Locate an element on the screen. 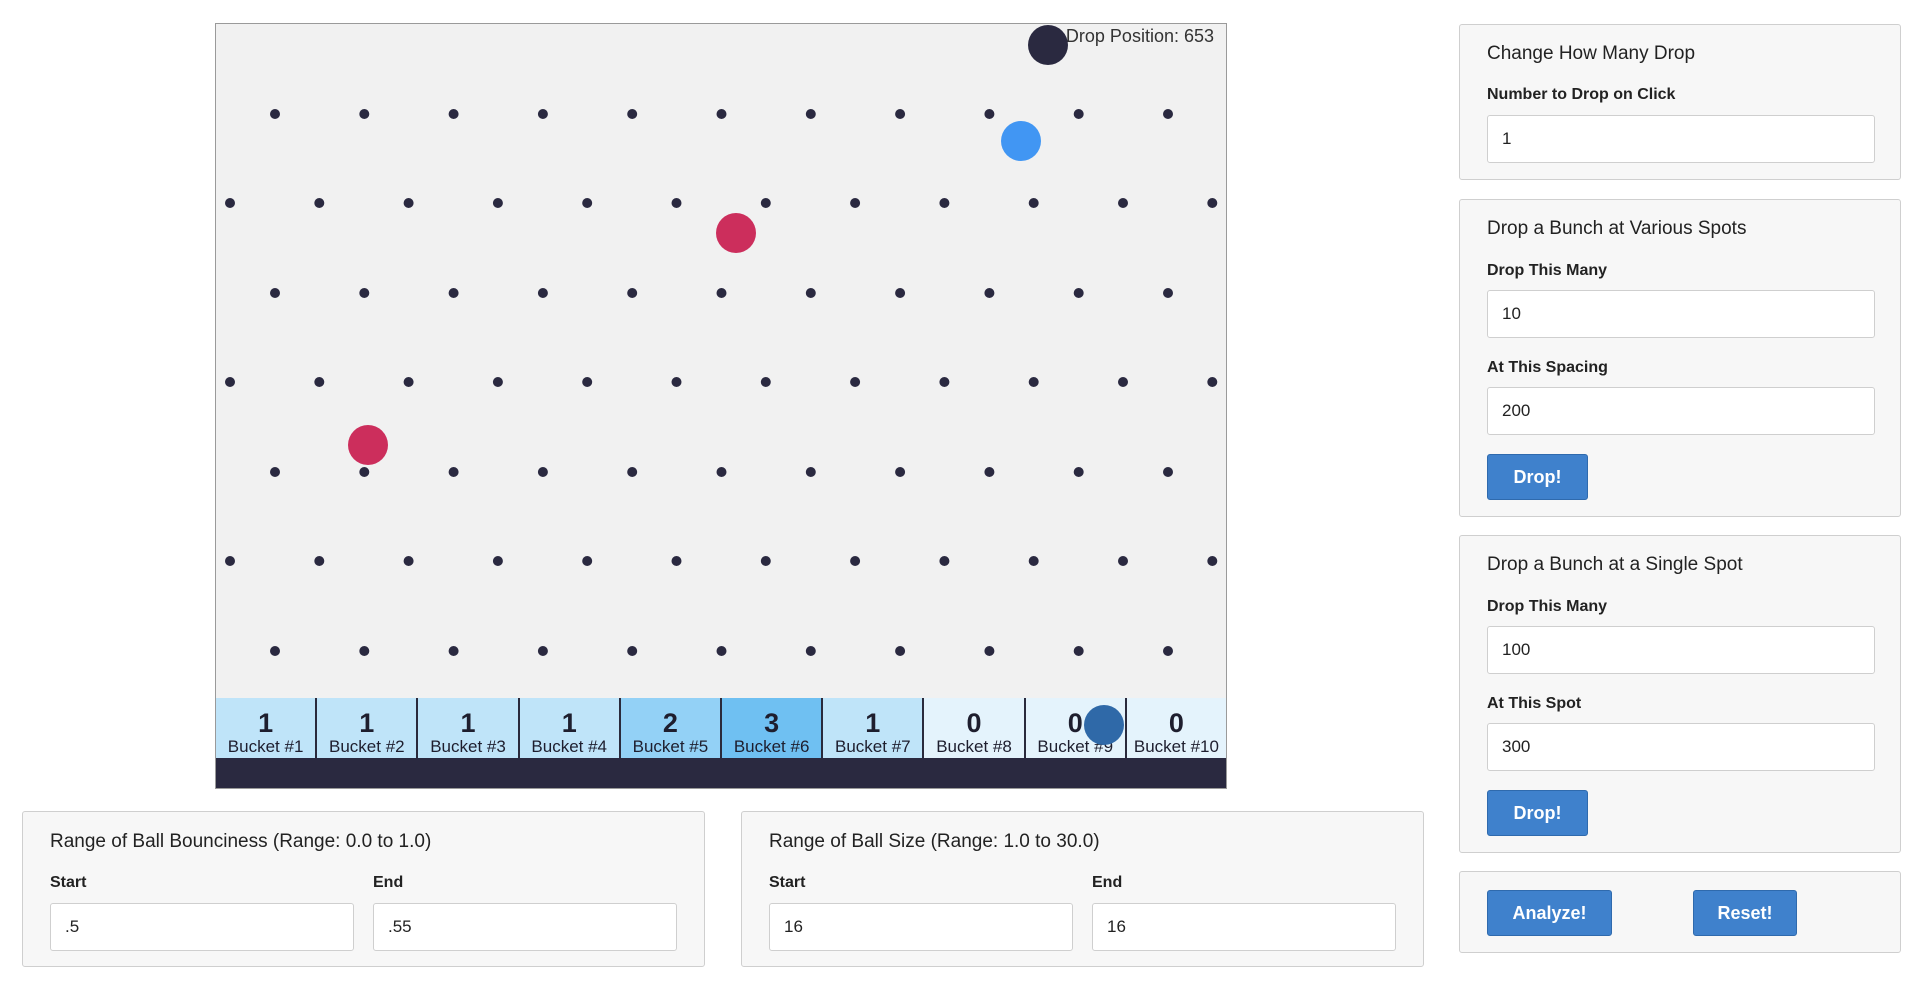  change-how-many-title: Change How Many Drop is located at coordinates (1591, 53).